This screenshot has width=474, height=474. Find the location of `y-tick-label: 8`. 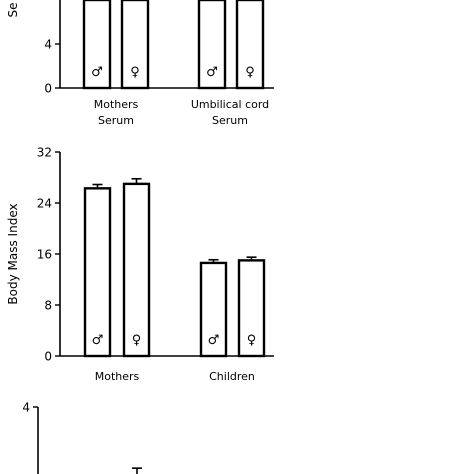

y-tick-label: 8 is located at coordinates (48, 306).